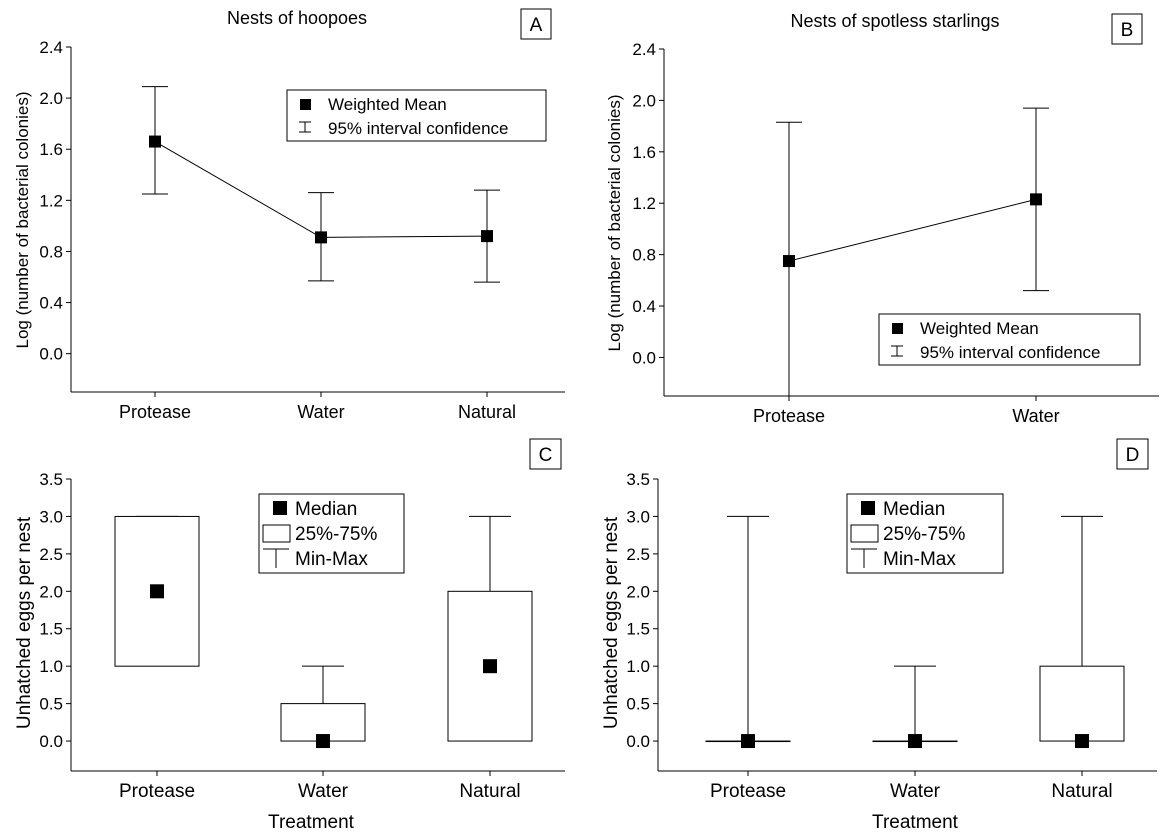 This screenshot has width=1172, height=834. Describe the element at coordinates (912, 230) in the screenshot. I see `series-line` at that location.